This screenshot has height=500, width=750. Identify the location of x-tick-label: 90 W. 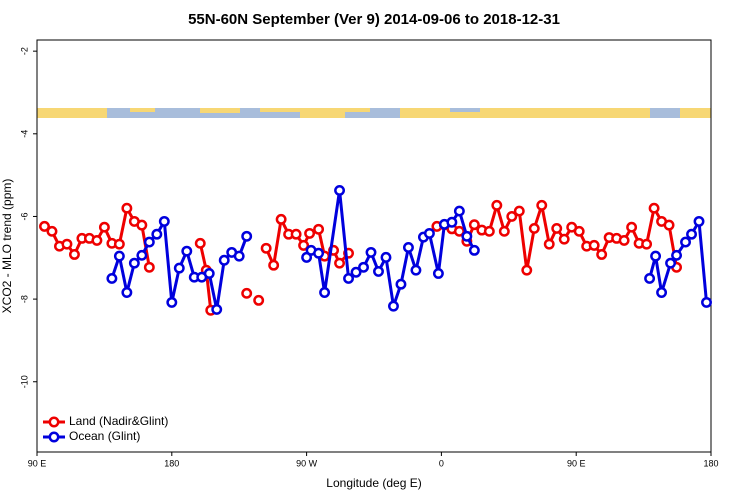
(307, 463).